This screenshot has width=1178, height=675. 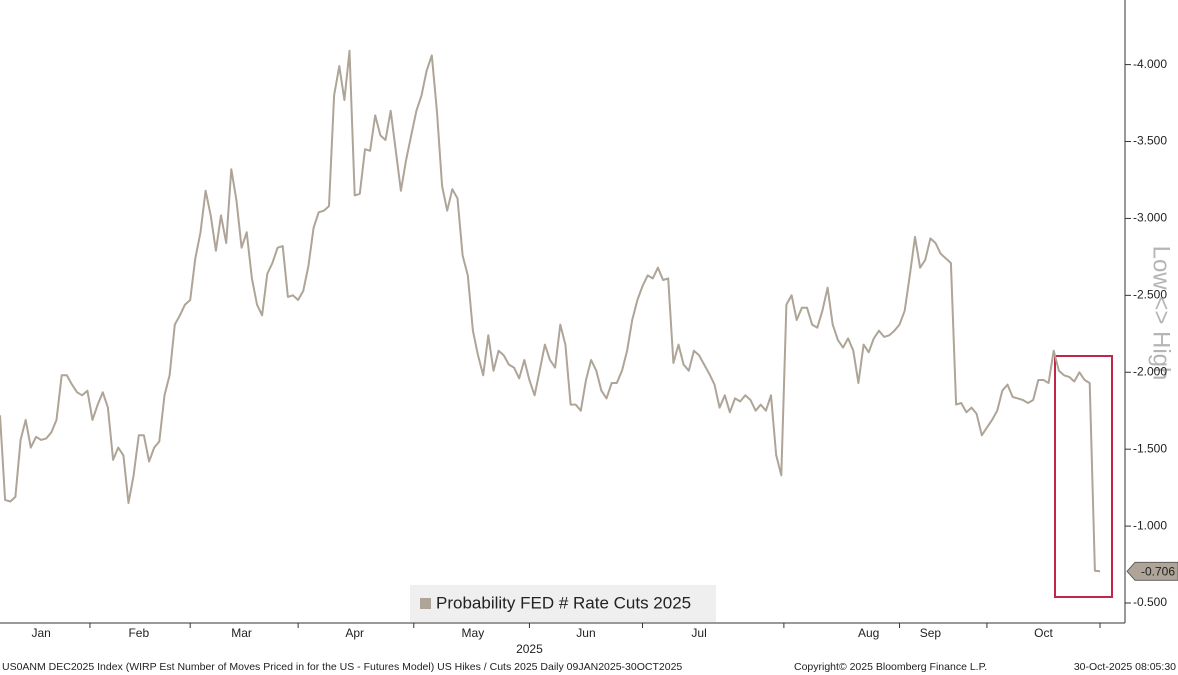 What do you see at coordinates (1158, 571) in the screenshot?
I see `last-value-label: -0.706` at bounding box center [1158, 571].